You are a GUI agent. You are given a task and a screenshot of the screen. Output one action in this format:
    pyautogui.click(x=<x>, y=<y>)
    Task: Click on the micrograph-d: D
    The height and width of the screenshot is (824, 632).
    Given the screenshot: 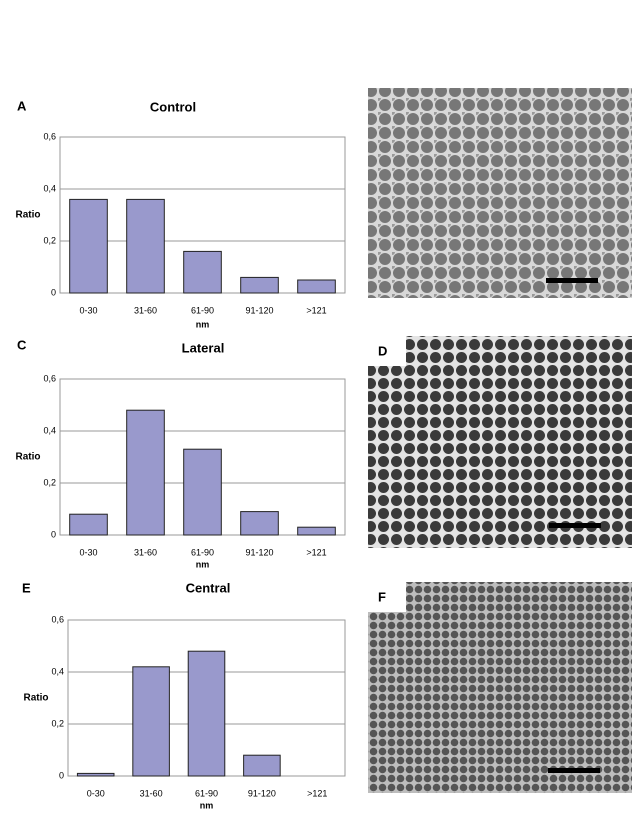 What is the action you would take?
    pyautogui.click(x=500, y=442)
    